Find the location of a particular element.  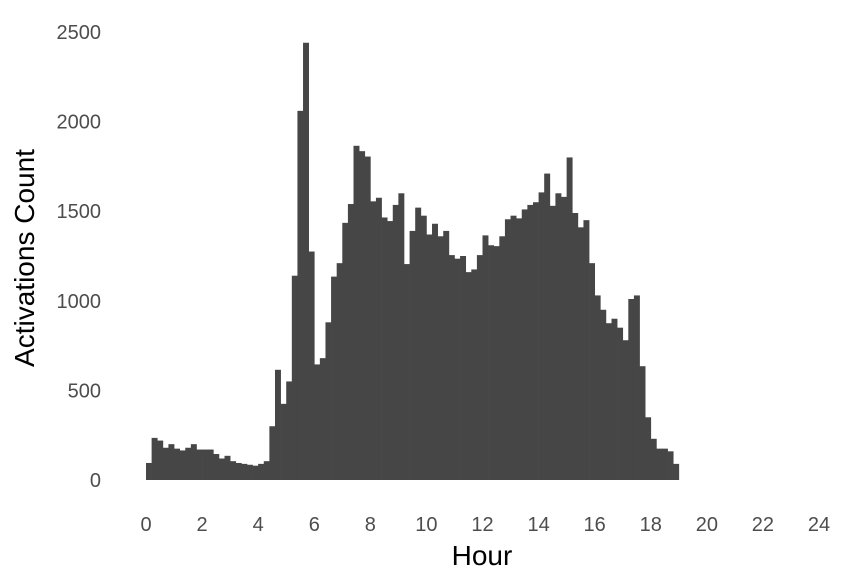

y-tick-label: 1000 is located at coordinates (79, 302).